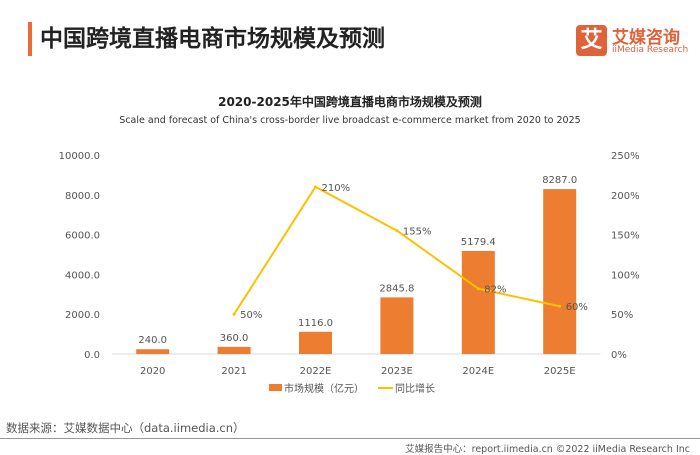 This screenshot has height=455, width=700. I want to click on data-source: 数据来源：艾媒数据中心（data.iimedia.cn）, so click(125, 428).